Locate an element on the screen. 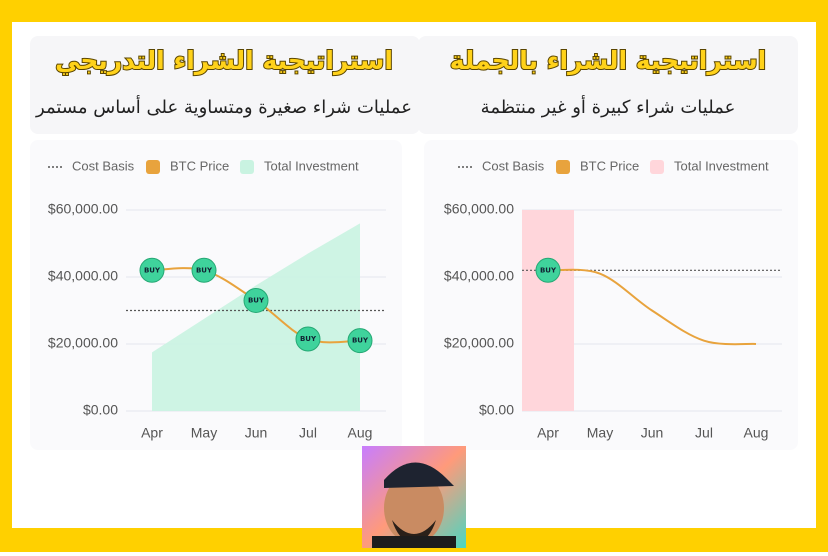 The height and width of the screenshot is (556, 828). price-line is located at coordinates (652, 307).